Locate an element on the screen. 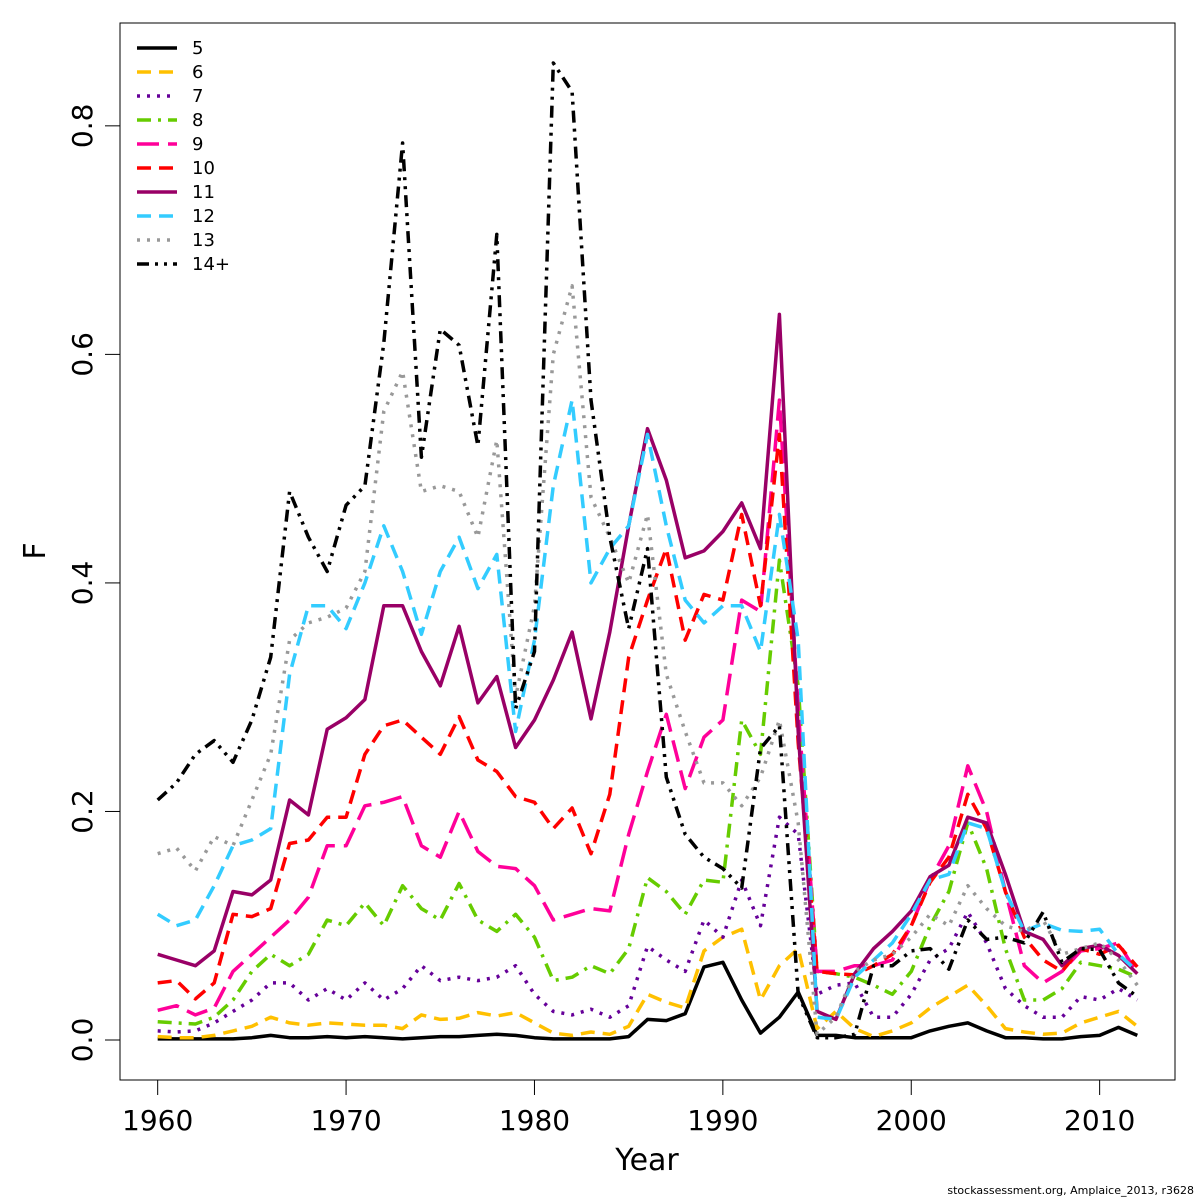  y-axis: 0.0 0.2 0.4 0.6 0.8 is located at coordinates (93, 583).